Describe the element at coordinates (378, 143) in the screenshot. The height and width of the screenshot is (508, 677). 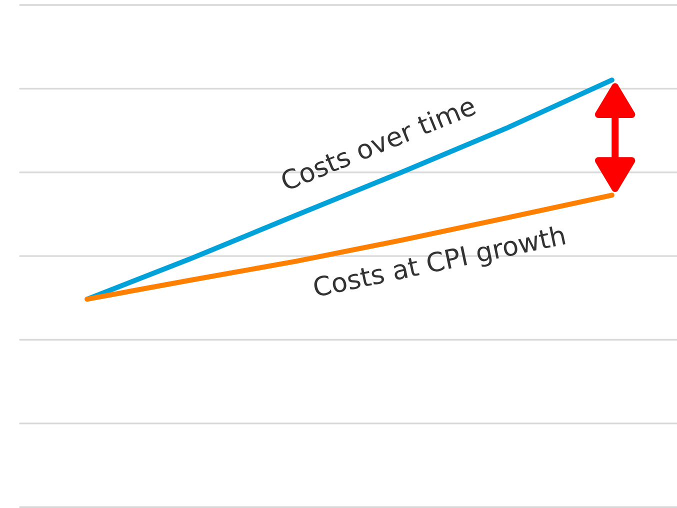
I see `text: Costs over time` at that location.